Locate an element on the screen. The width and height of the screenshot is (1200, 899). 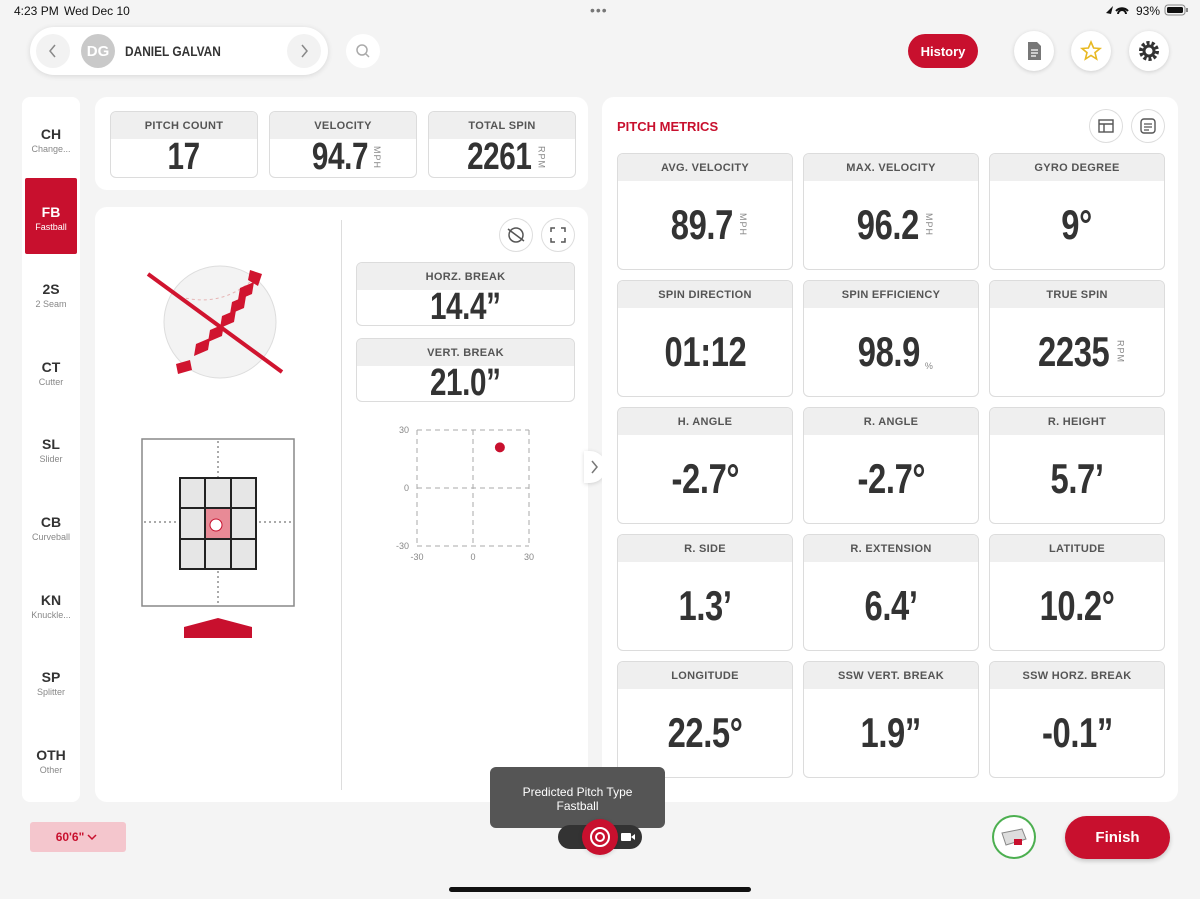
record-button is located at coordinates (600, 837).